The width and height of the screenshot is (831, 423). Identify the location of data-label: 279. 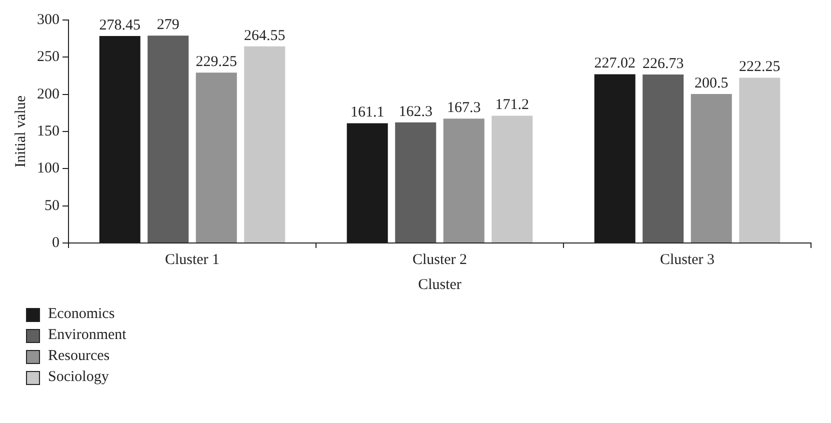
(168, 25).